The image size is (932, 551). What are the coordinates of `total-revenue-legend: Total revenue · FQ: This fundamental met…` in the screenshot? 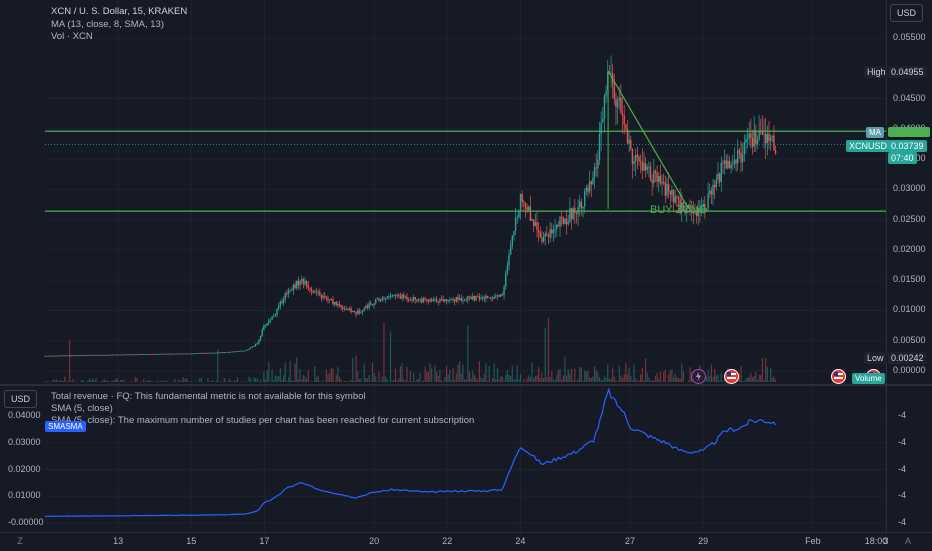 It's located at (208, 396).